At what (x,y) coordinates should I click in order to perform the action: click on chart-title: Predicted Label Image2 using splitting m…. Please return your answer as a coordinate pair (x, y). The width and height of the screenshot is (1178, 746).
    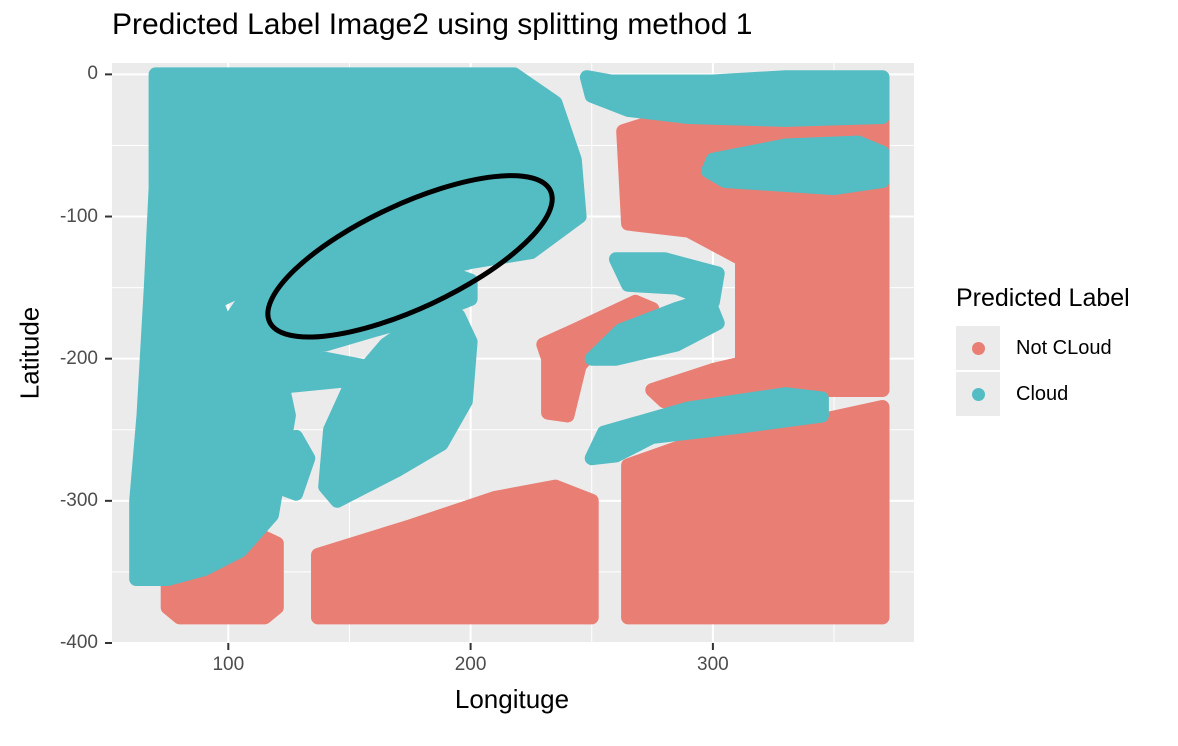
    Looking at the image, I should click on (432, 24).